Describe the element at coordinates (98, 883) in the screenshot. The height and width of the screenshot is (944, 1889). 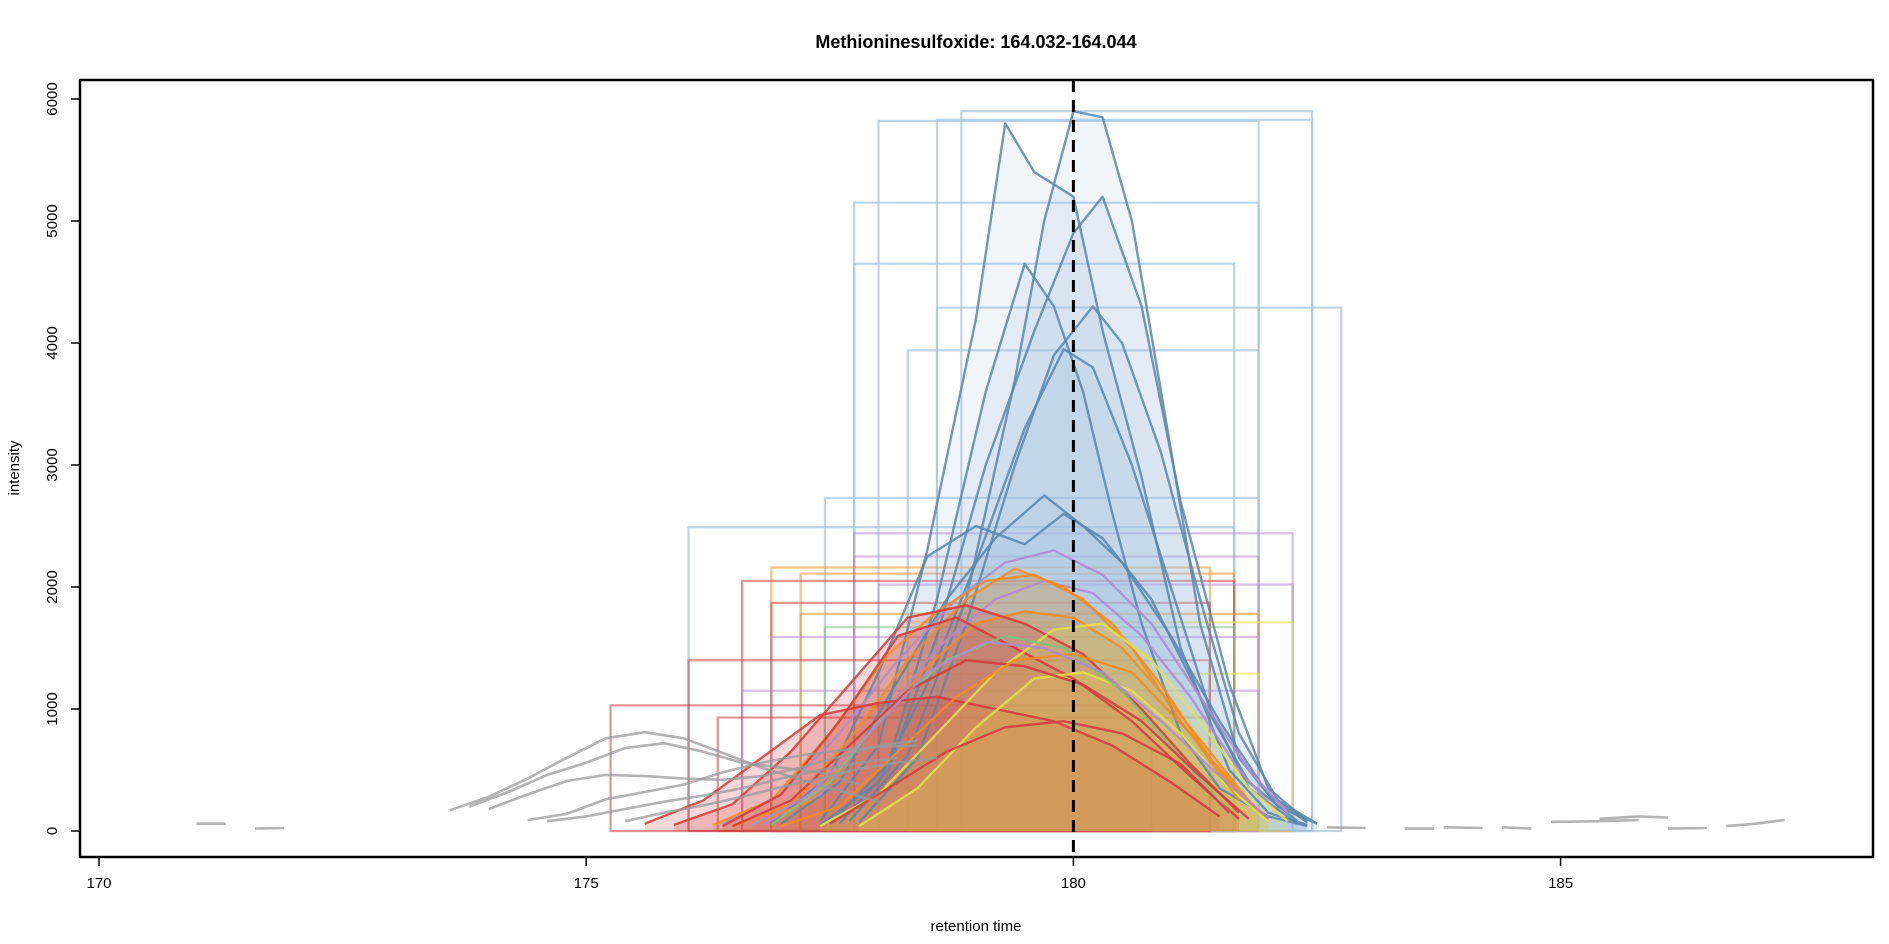
I see `x-tick-label: 170` at that location.